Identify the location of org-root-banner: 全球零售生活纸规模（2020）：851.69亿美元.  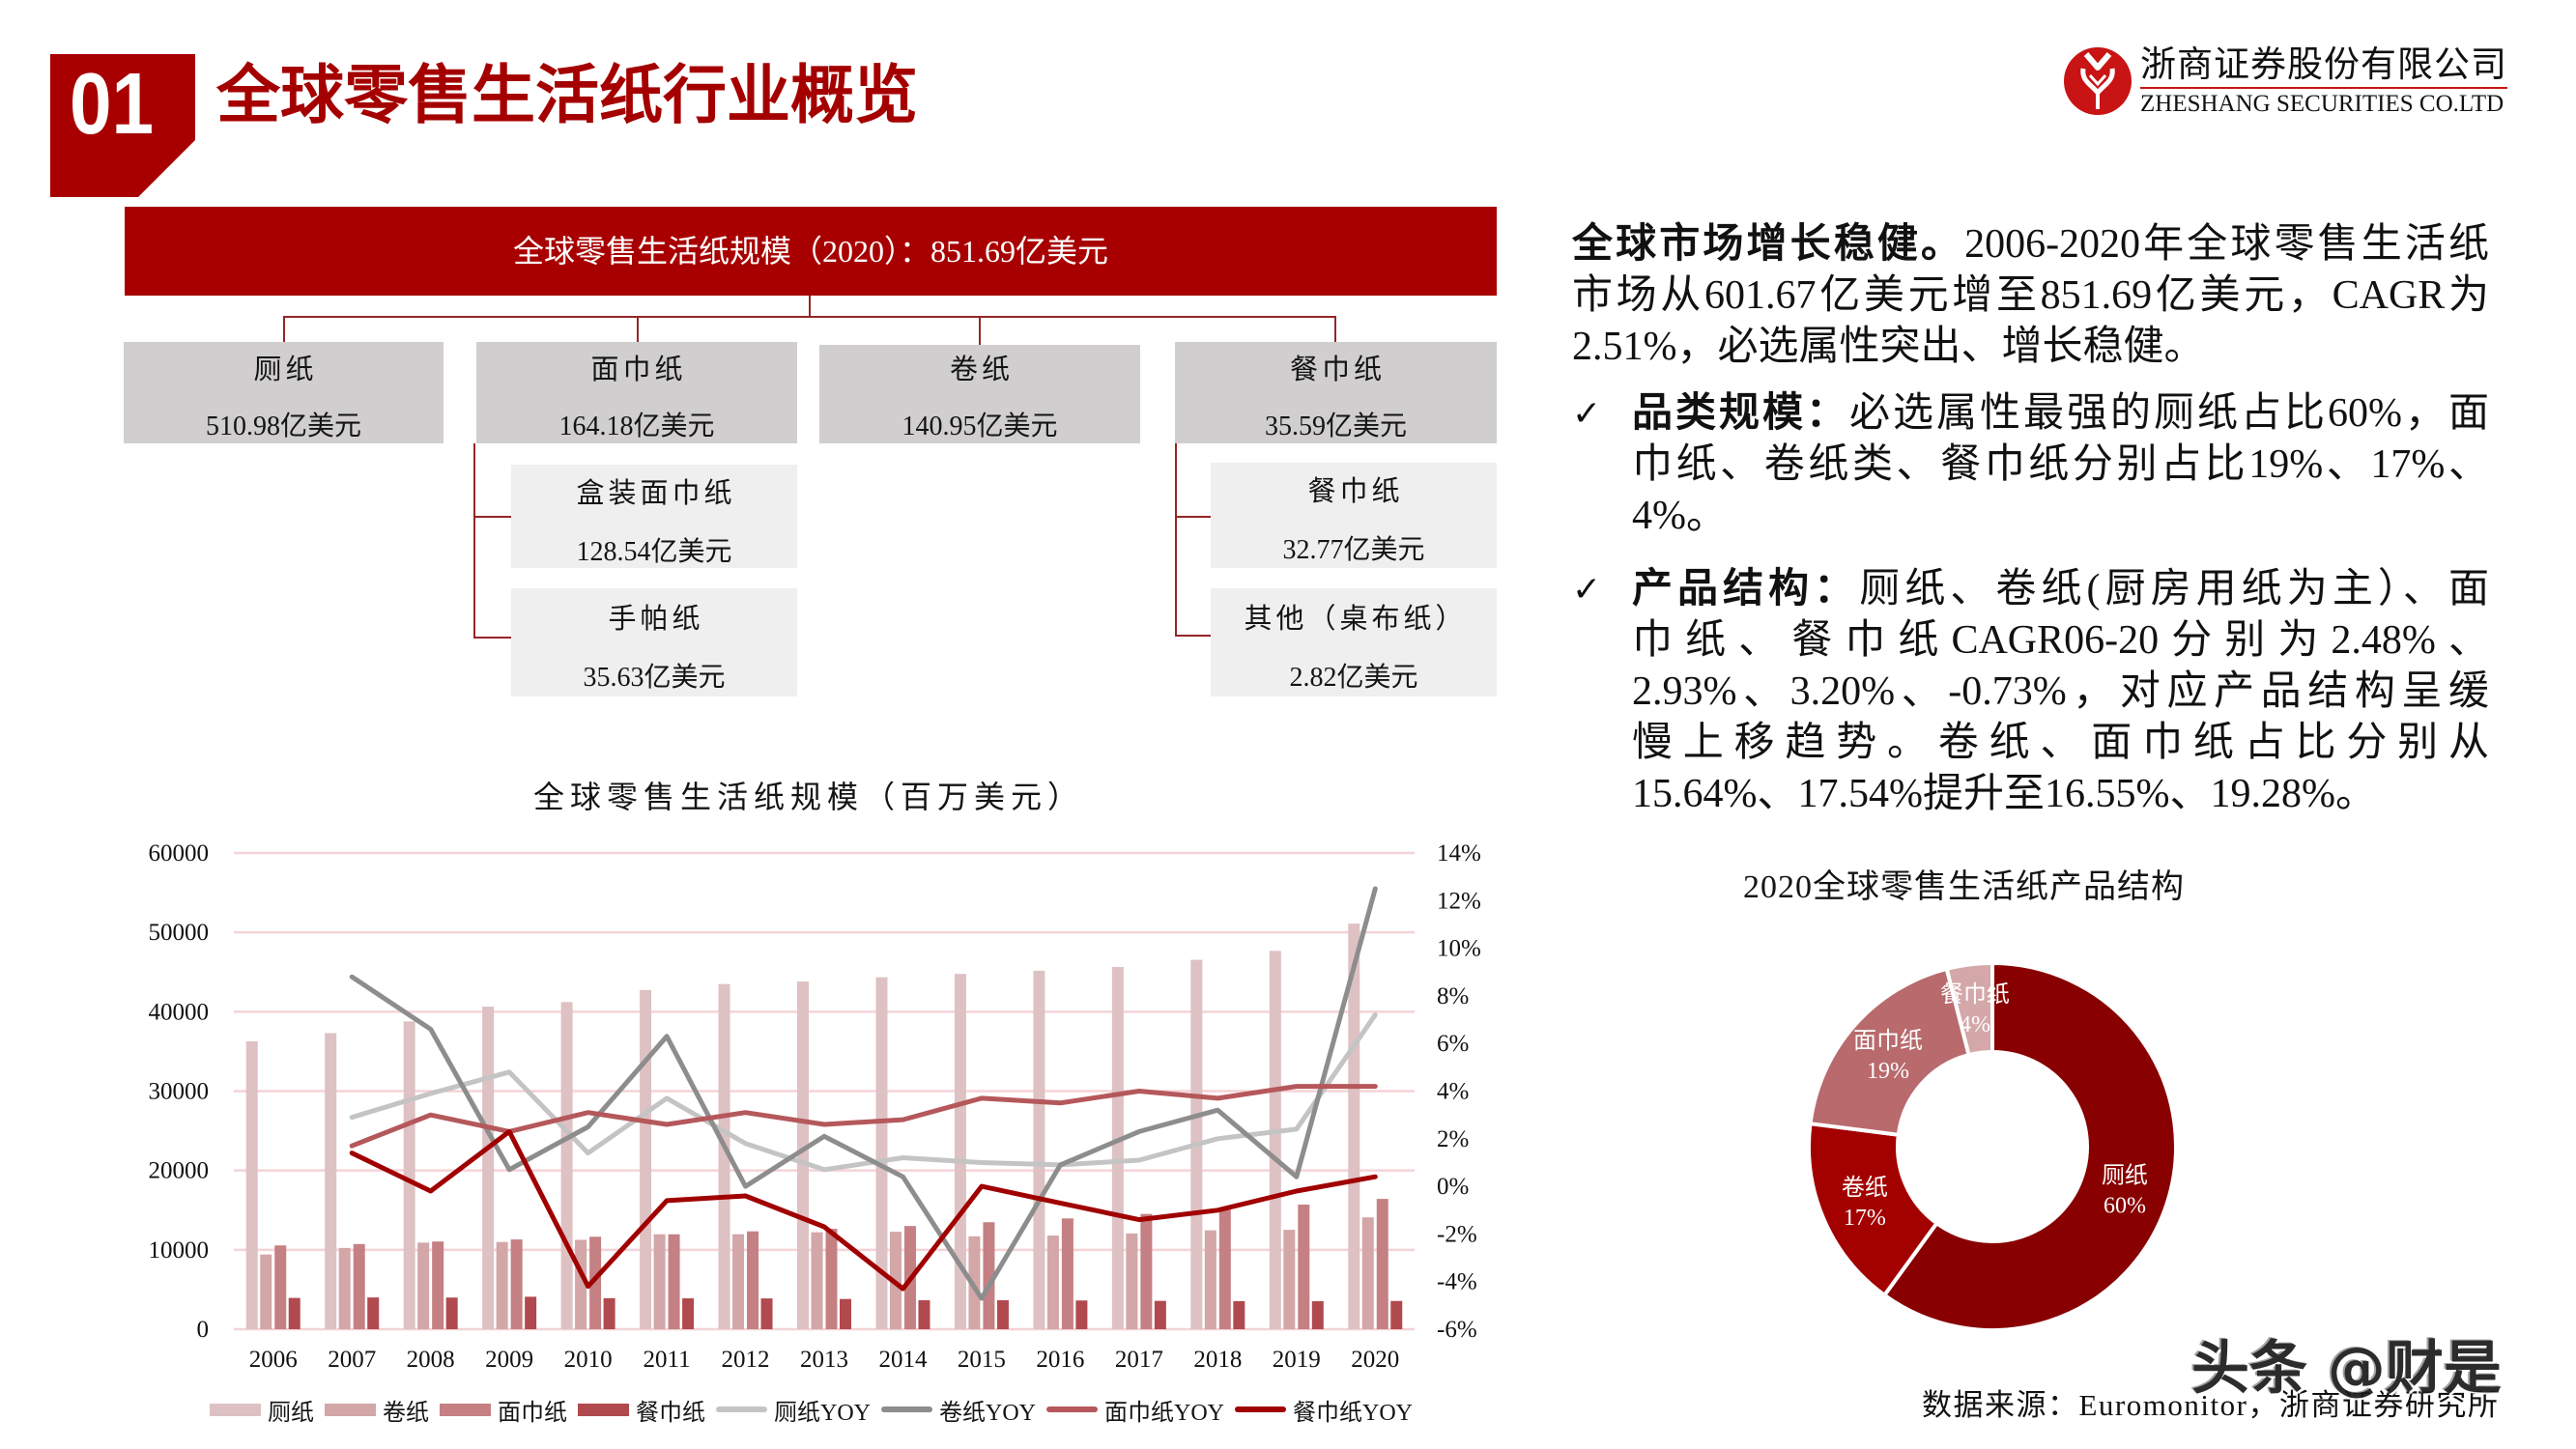
(811, 252).